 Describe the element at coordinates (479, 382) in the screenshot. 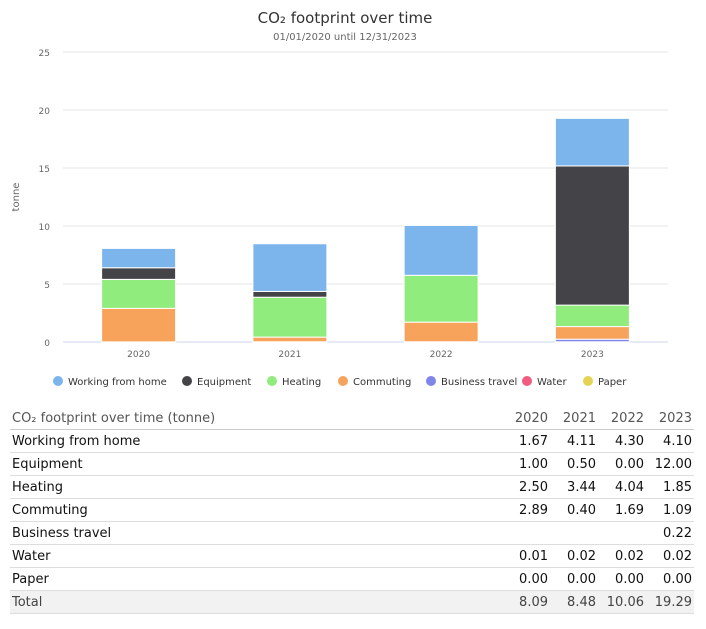

I see `legend-label: Business travel` at that location.